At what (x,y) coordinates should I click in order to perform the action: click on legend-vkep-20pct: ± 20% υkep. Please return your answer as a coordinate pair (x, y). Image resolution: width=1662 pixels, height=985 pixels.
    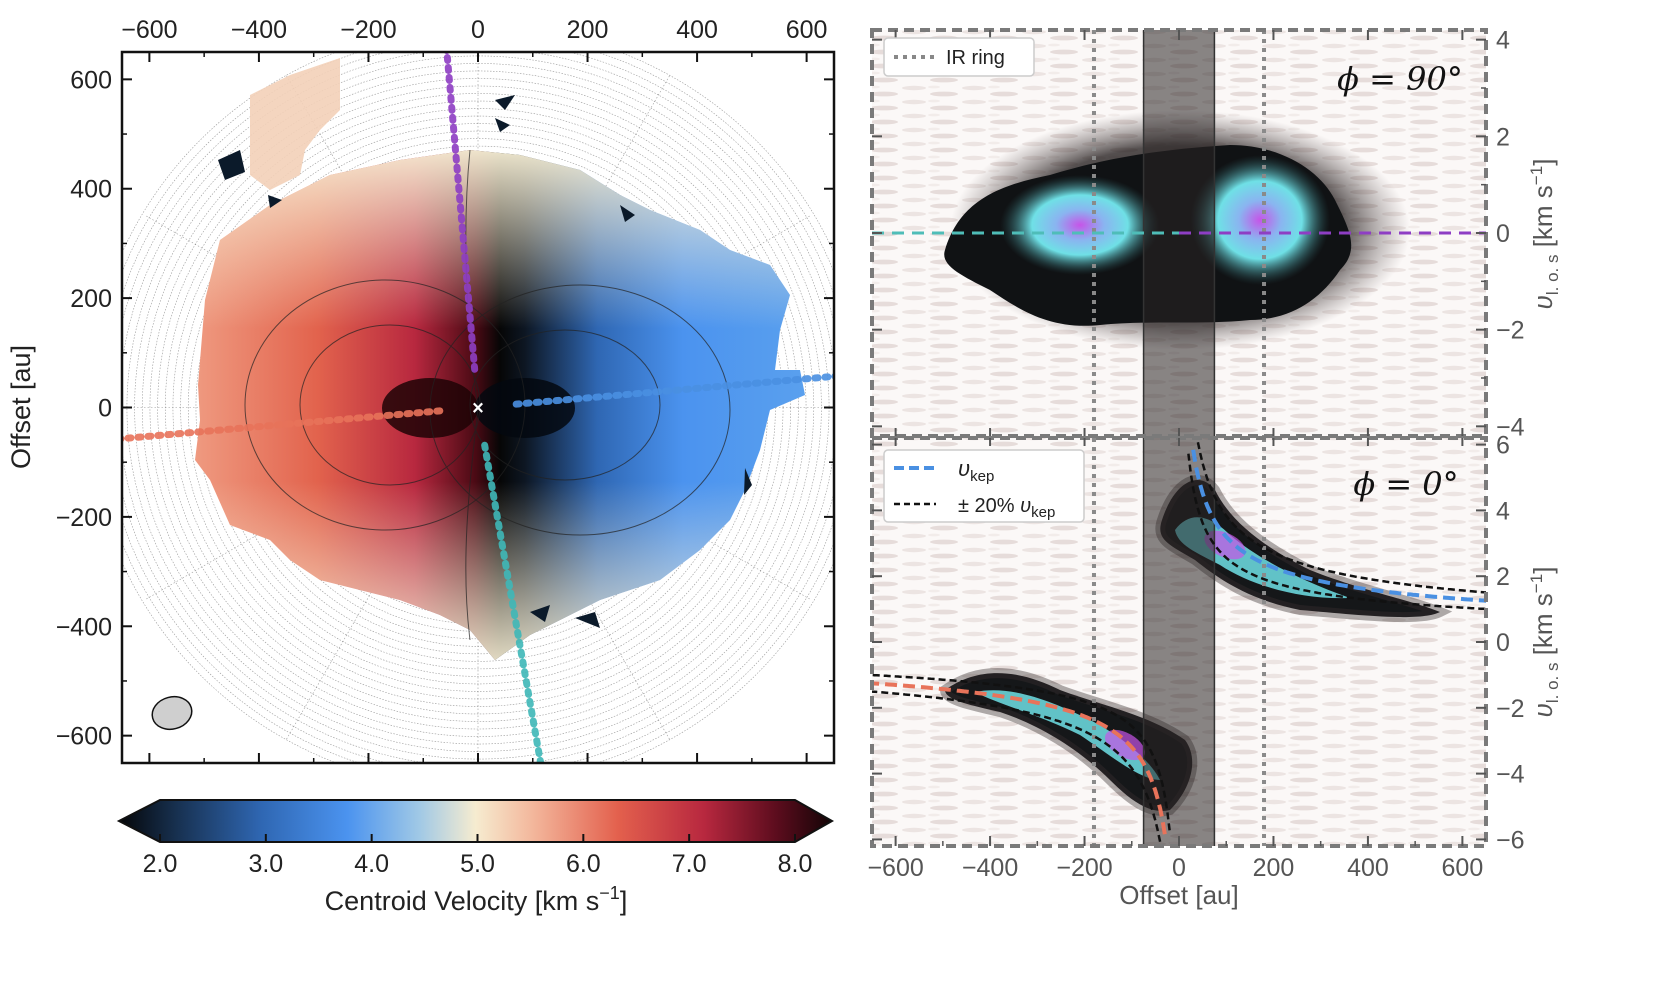
    Looking at the image, I should click on (1006, 508).